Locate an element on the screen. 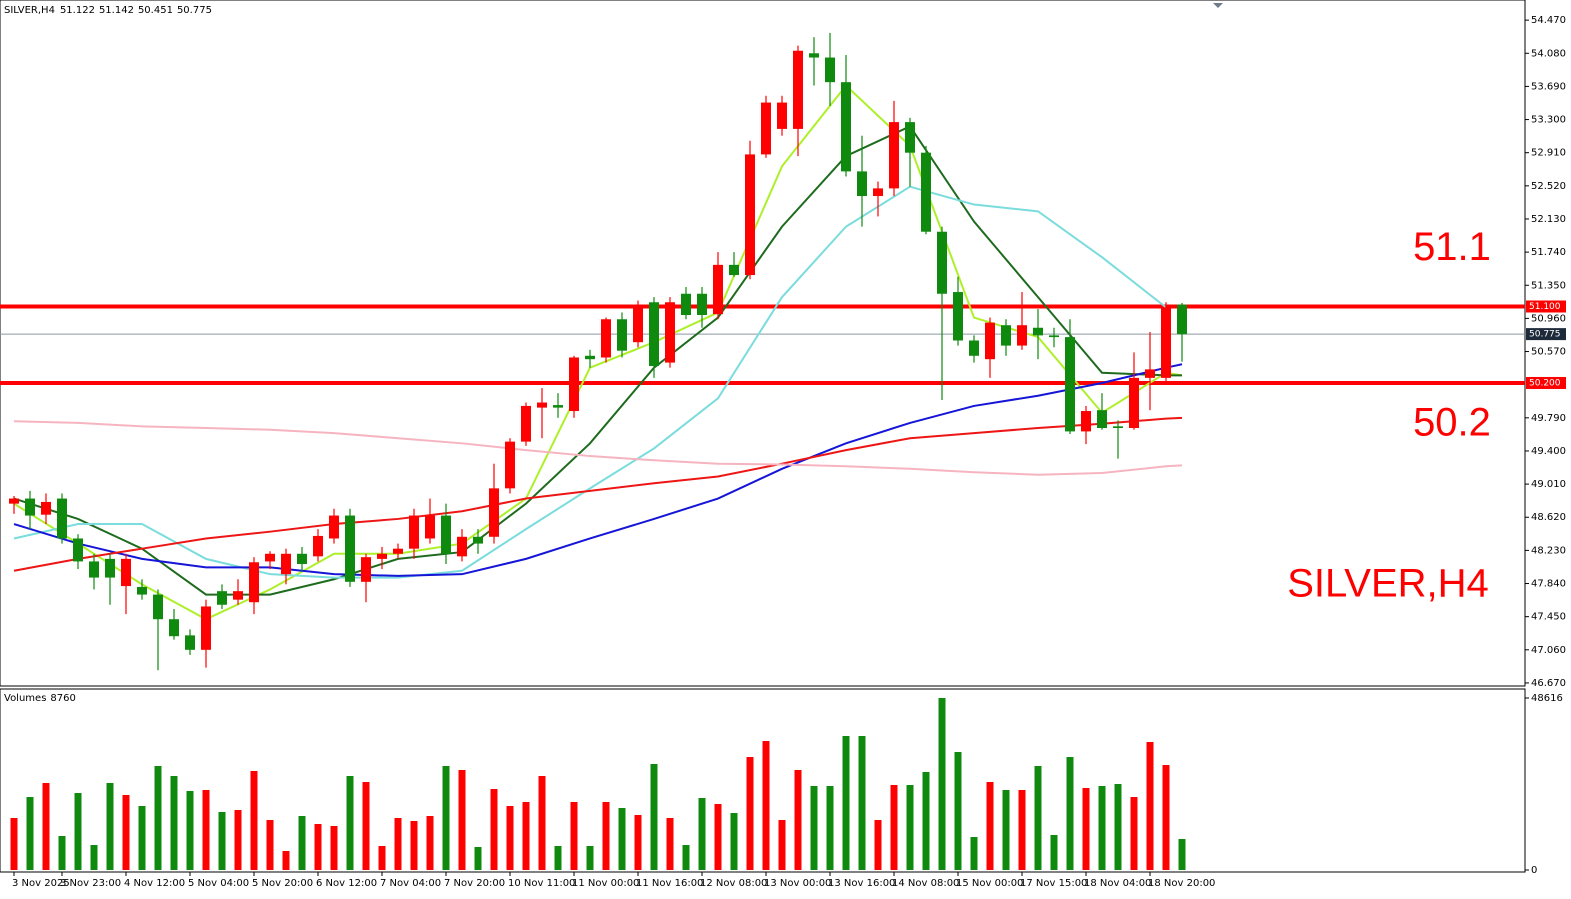  y-tick-label: 51.740 is located at coordinates (1548, 252).